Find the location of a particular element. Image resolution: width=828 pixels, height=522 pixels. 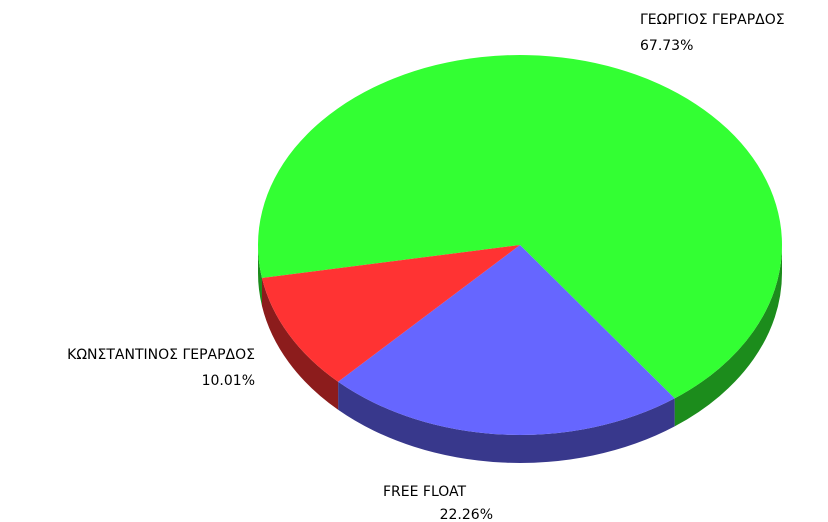

slice-value-label: 10.01% is located at coordinates (228, 381).